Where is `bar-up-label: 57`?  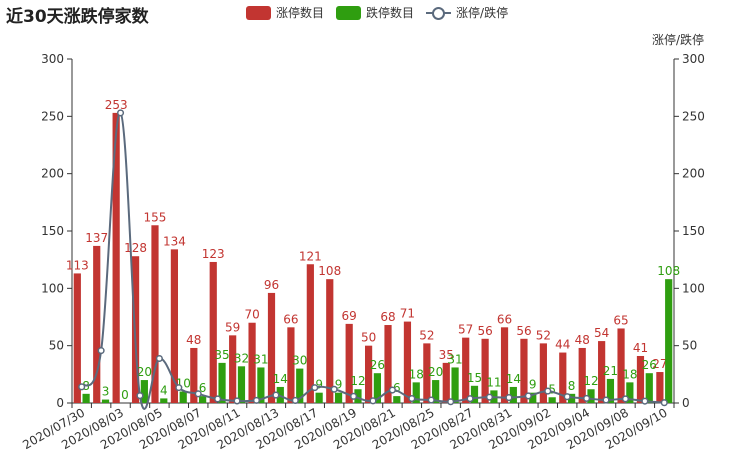 bar-up-label: 57 is located at coordinates (465, 330).